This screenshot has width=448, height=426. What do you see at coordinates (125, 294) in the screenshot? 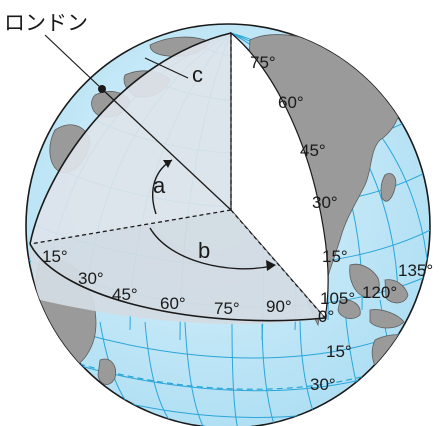
I see `eq-label-45: 45°` at bounding box center [125, 294].